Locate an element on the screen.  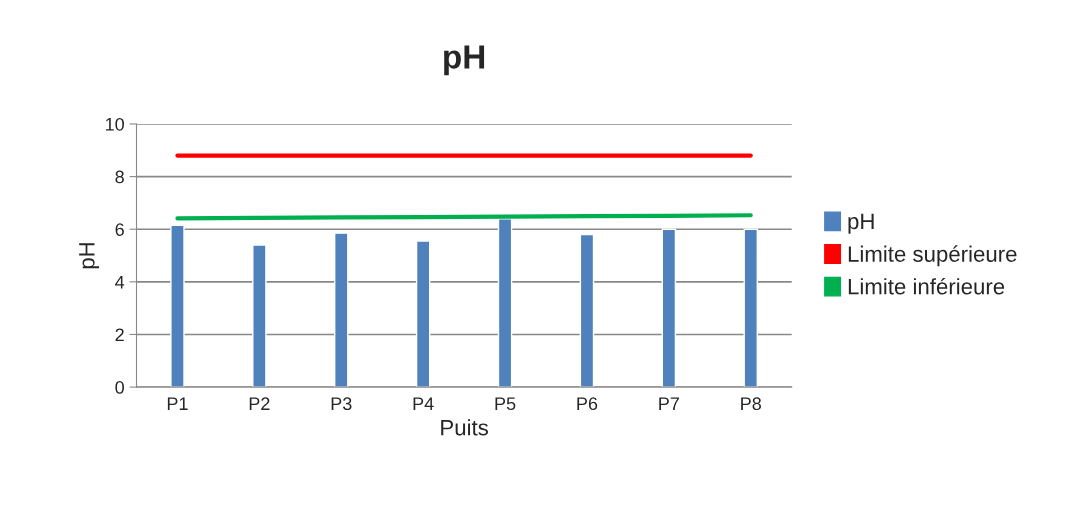
chart-title: pH is located at coordinates (464, 60).